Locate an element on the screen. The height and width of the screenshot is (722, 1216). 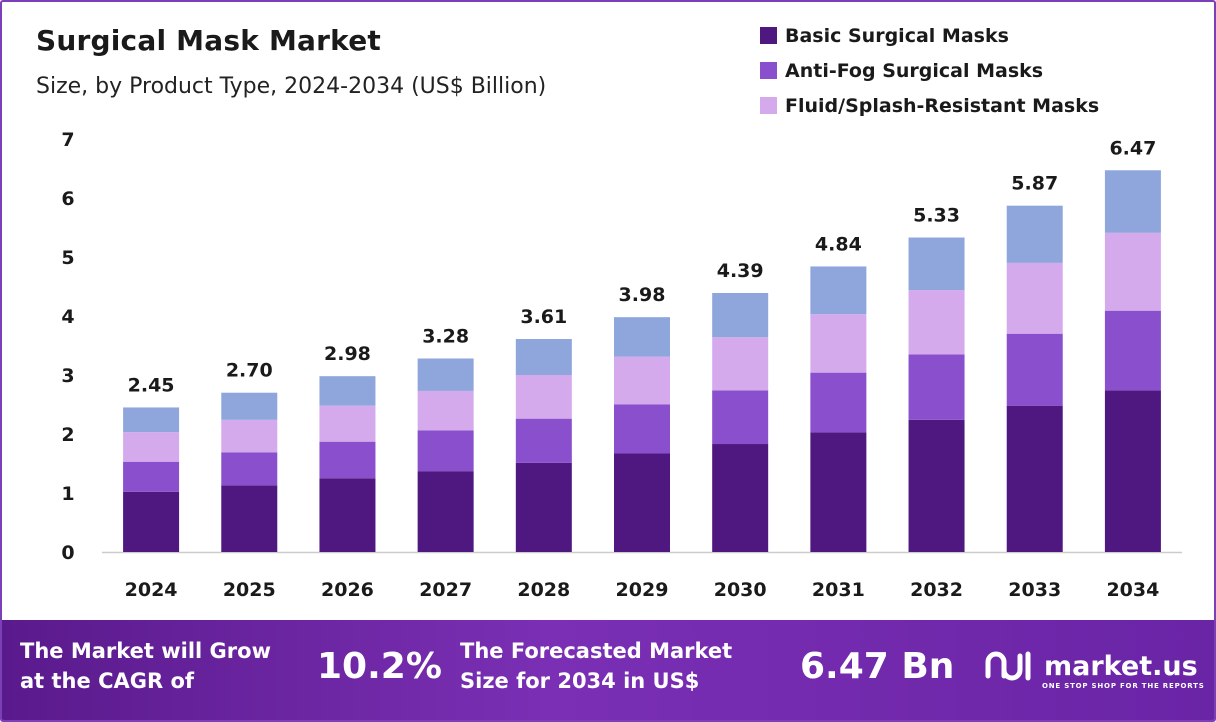
y-tick-label: 0 is located at coordinates (67, 553).